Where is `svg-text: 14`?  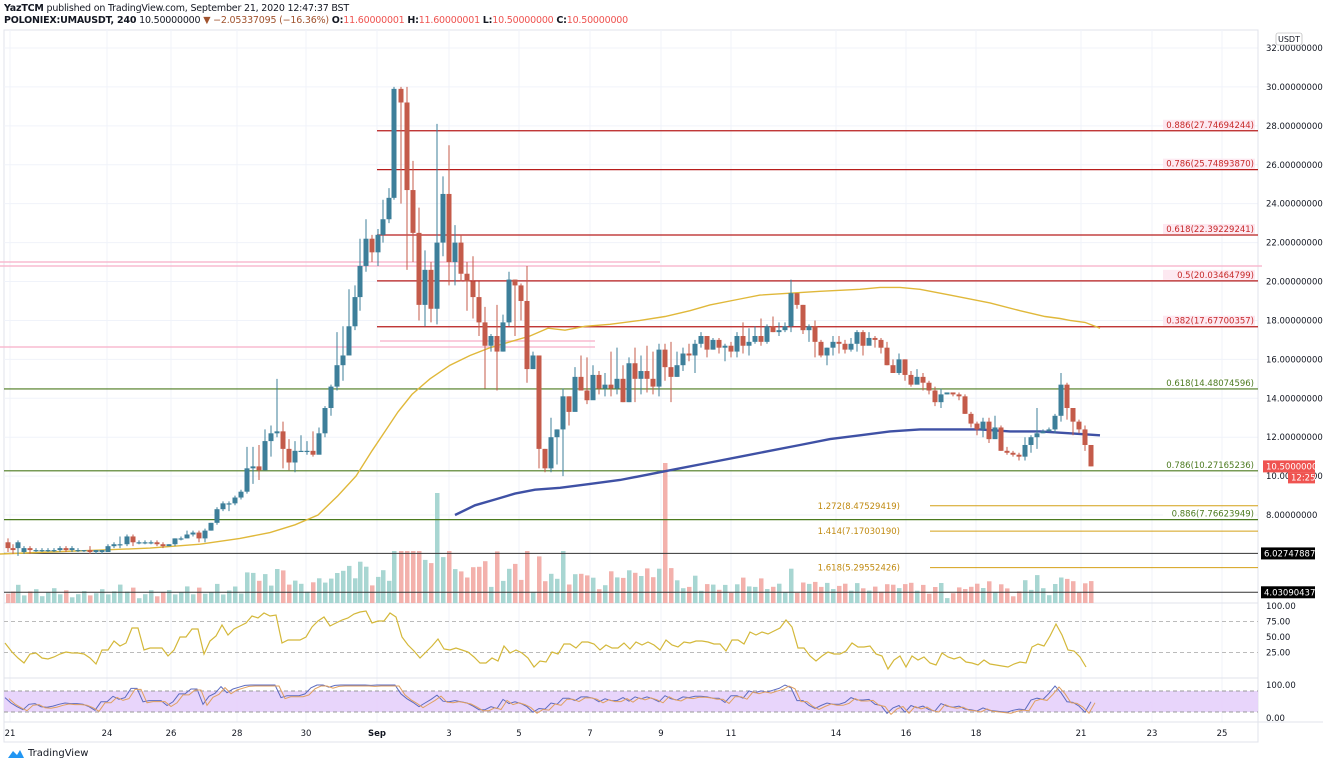 svg-text: 14 is located at coordinates (836, 734).